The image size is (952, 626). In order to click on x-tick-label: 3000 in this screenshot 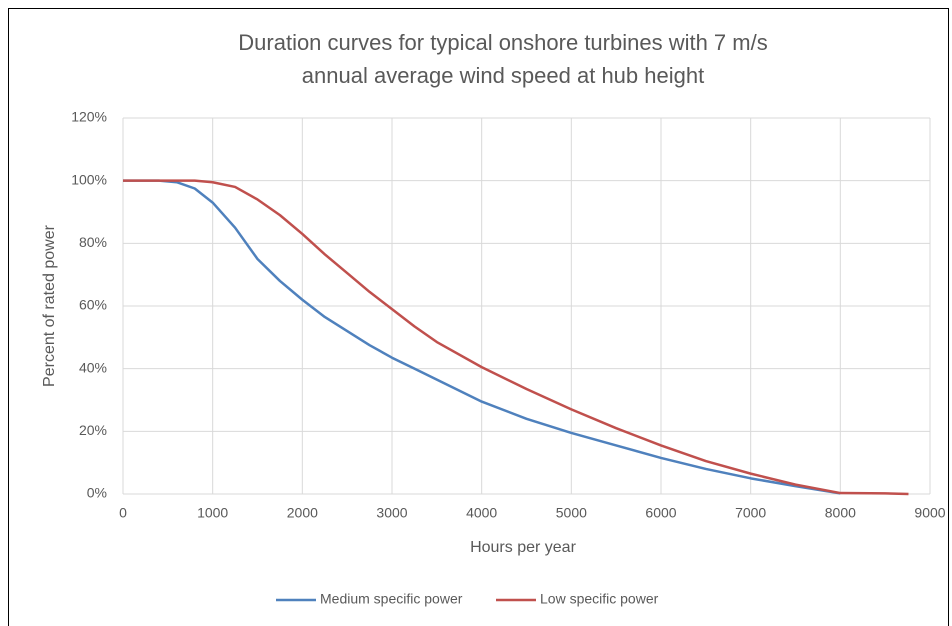, I will do `click(391, 513)`.